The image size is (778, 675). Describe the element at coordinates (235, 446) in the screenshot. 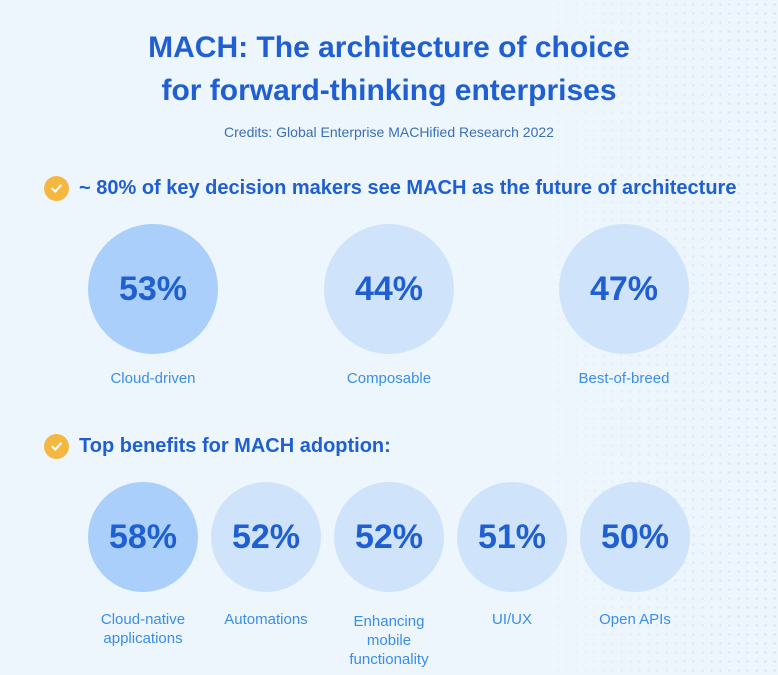

I see `section-heading-text: Top benefits for MACH adoption:` at that location.